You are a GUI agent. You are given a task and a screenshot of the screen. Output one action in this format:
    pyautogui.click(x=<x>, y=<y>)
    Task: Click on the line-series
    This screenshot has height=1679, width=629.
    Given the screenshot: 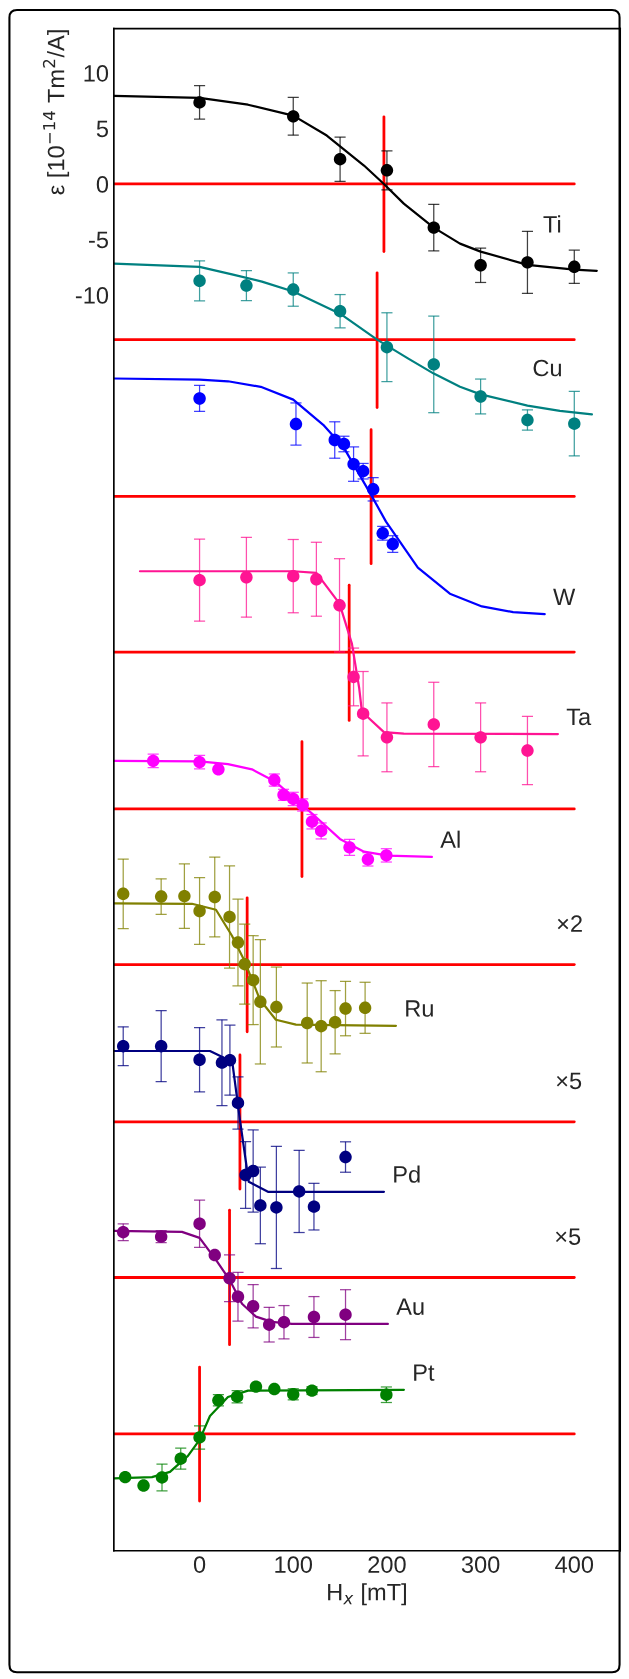 What is the action you would take?
    pyautogui.click(x=329, y=496)
    